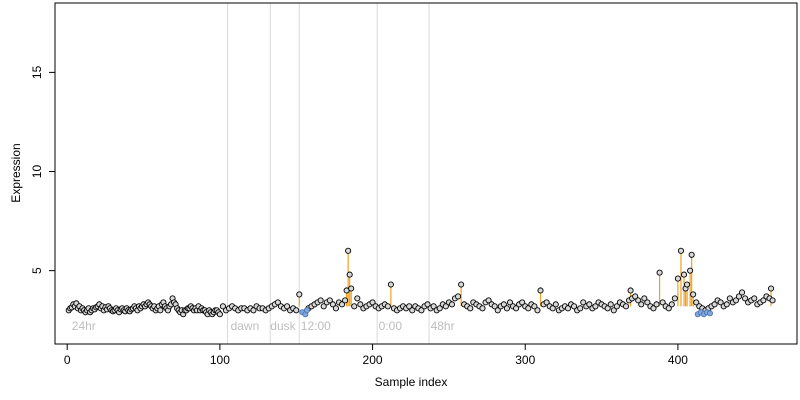 Image resolution: width=800 pixels, height=400 pixels. Describe the element at coordinates (678, 360) in the screenshot. I see `x-tick-label: 400` at that location.